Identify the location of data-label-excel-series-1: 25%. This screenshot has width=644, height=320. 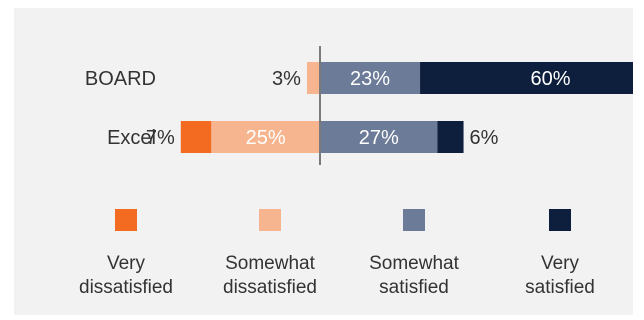
(266, 138).